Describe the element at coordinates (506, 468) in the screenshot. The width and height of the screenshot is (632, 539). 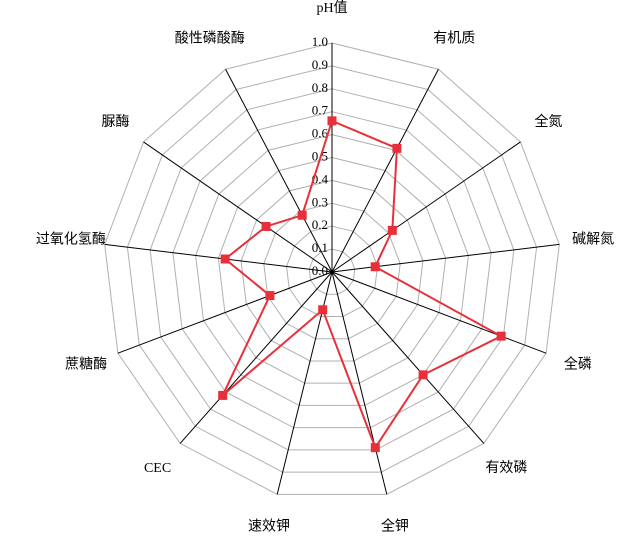
I see `category-label: 有效磷` at that location.